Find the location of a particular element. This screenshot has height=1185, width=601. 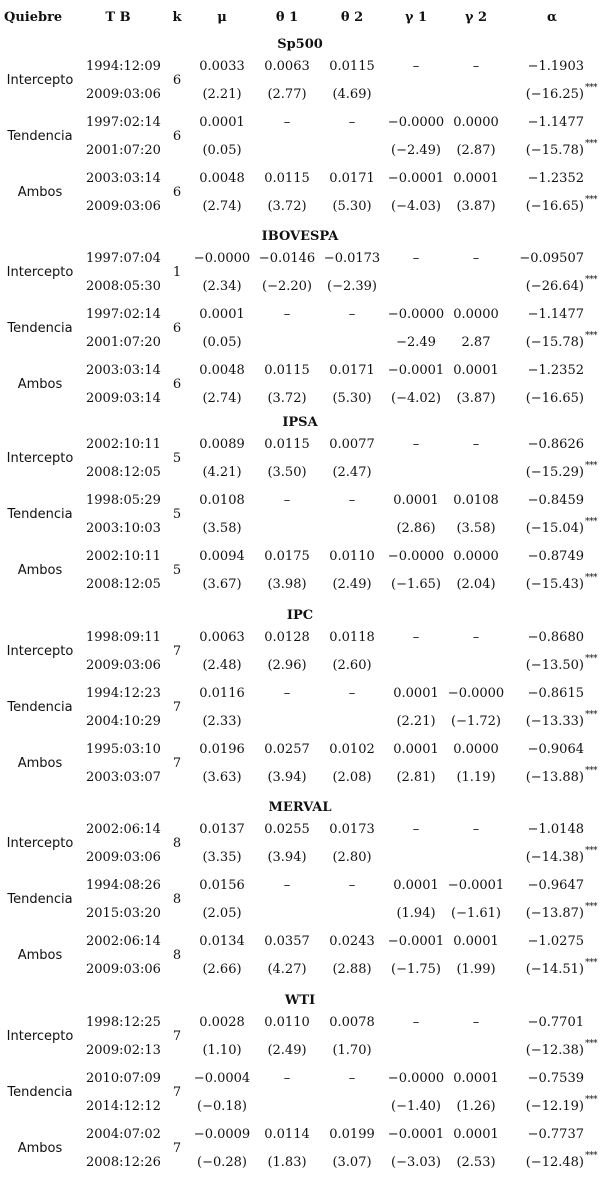

alpha-estimate: −0.7737 is located at coordinates (555, 1134).